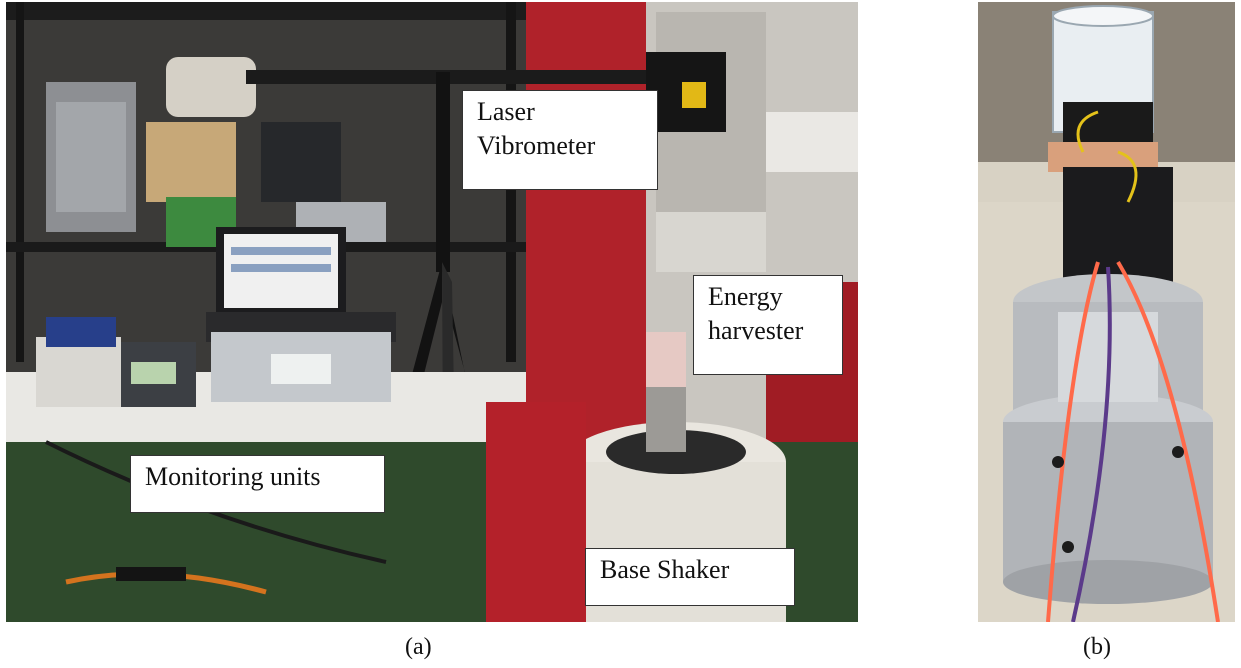 This screenshot has width=1241, height=668. What do you see at coordinates (768, 325) in the screenshot?
I see `energy-harvester-label: Energy harvester` at bounding box center [768, 325].